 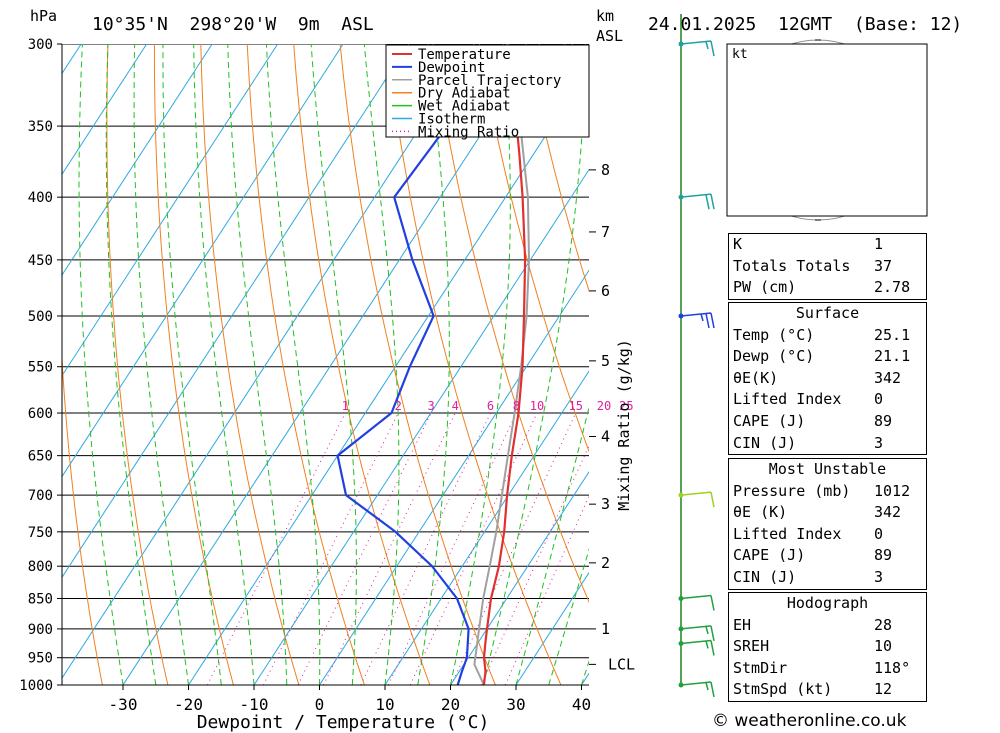 What do you see at coordinates (740, 54) in the screenshot?
I see `hodograph-unit: kt` at bounding box center [740, 54].